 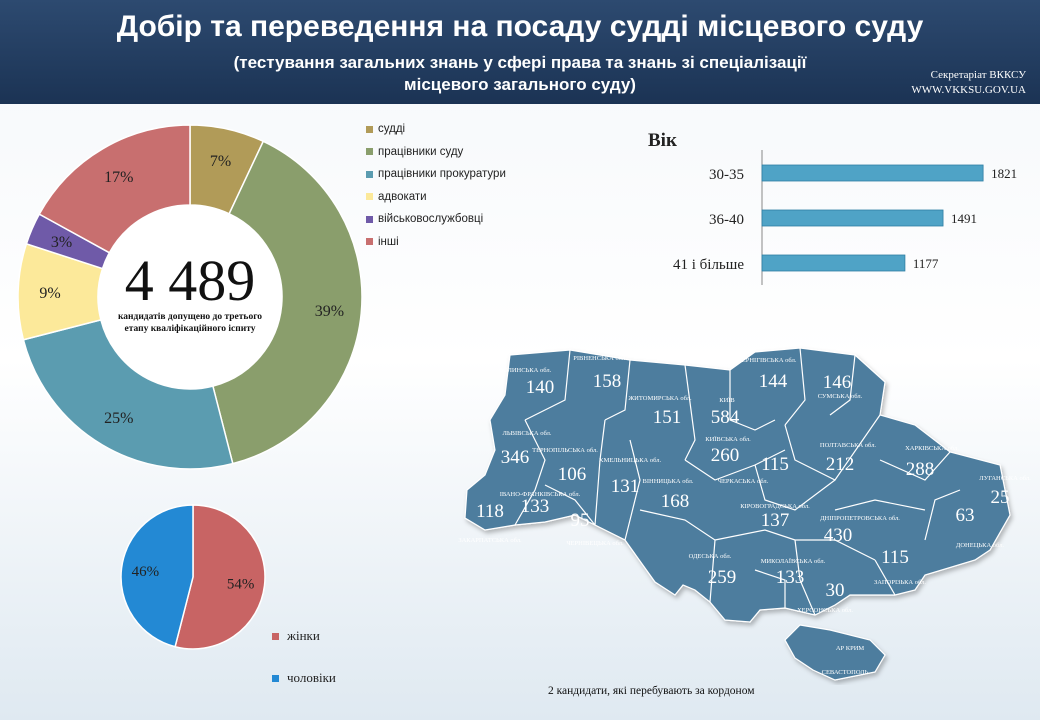 I want to click on category-legend-item-адвокати: адвокати, so click(x=436, y=197).